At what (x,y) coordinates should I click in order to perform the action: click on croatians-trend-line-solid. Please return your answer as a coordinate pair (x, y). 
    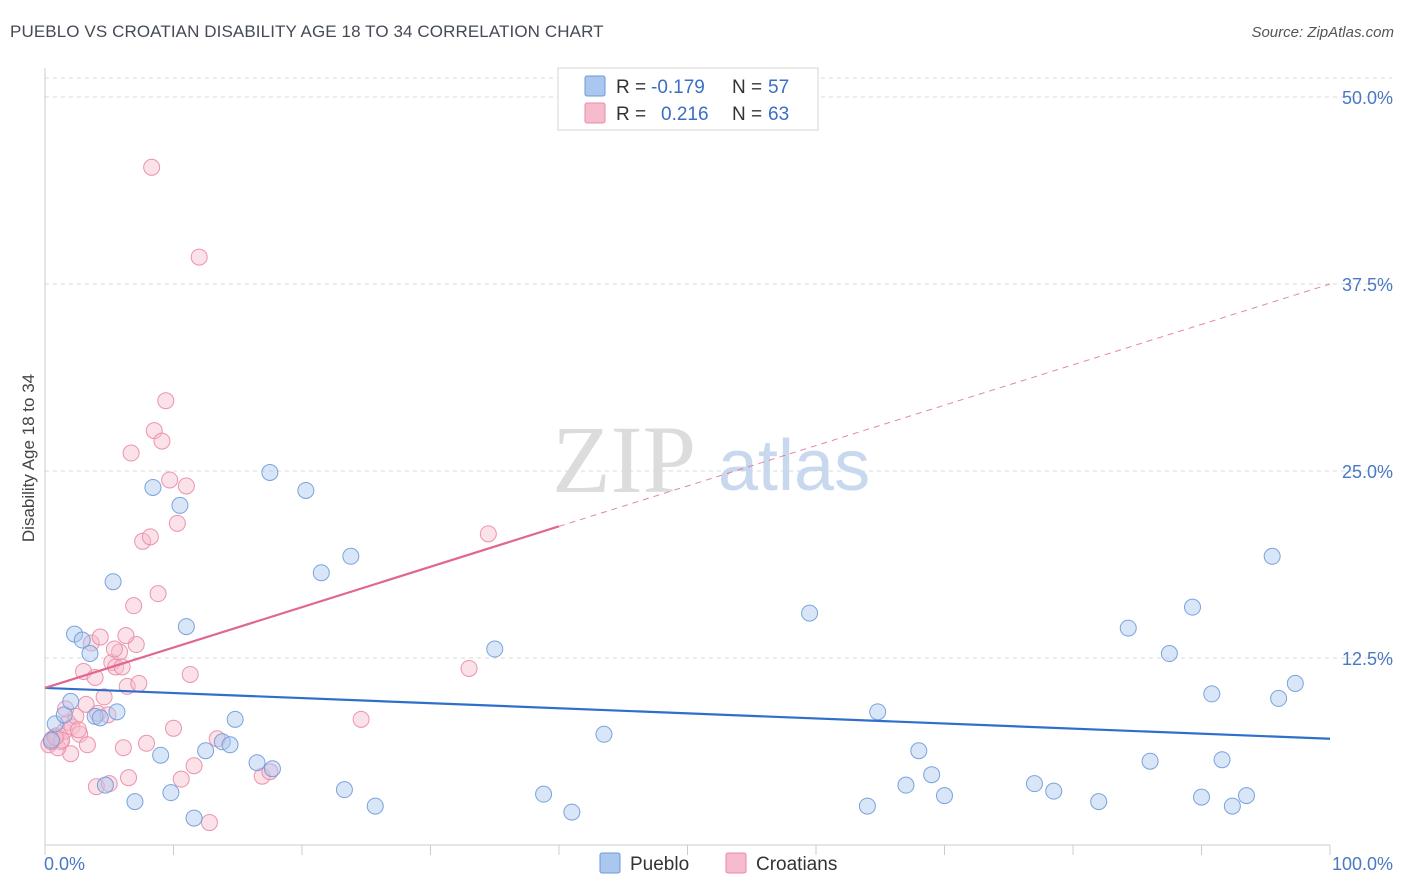
    Looking at the image, I should click on (302, 607).